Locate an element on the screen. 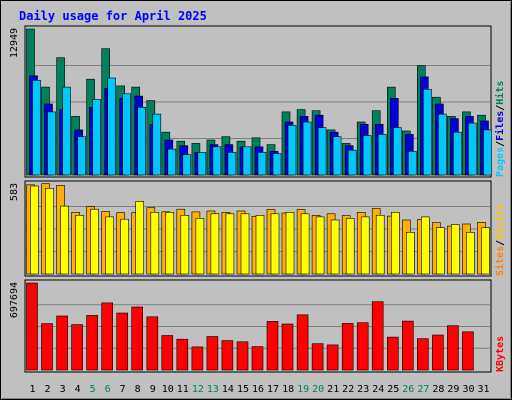 Image resolution: width=512 pixels, height=400 pixels. x-tick-12: 12 is located at coordinates (198, 389).